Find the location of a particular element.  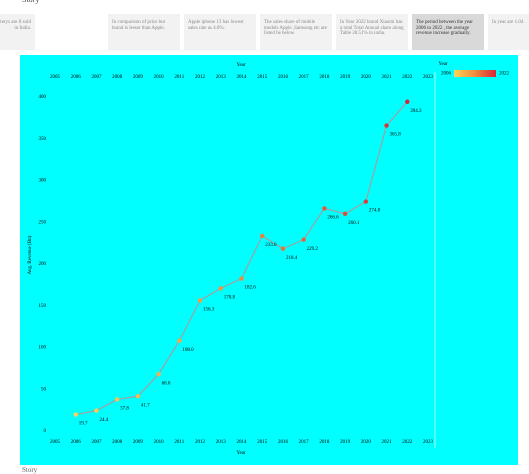

x-tick-label: 2009 is located at coordinates (138, 442).